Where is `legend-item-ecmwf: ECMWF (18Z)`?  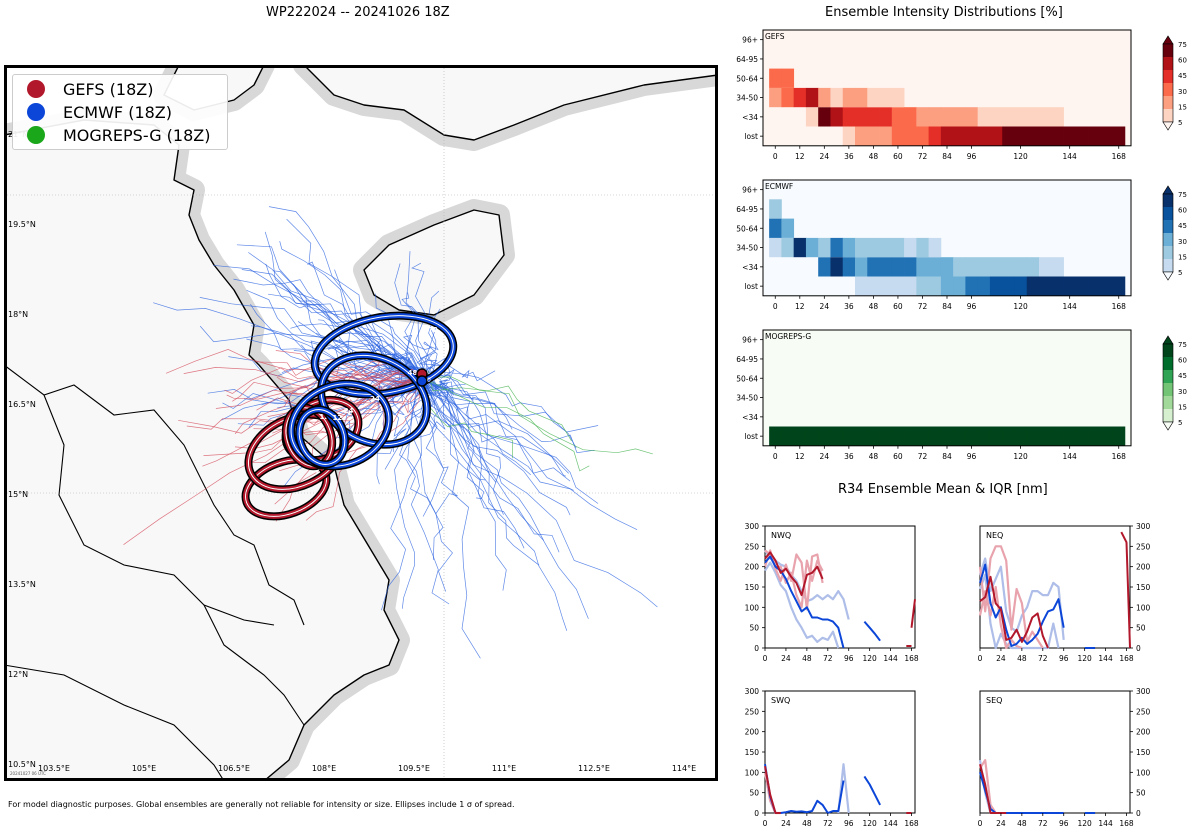
legend-item-ecmwf: ECMWF (18Z) is located at coordinates (99, 112).